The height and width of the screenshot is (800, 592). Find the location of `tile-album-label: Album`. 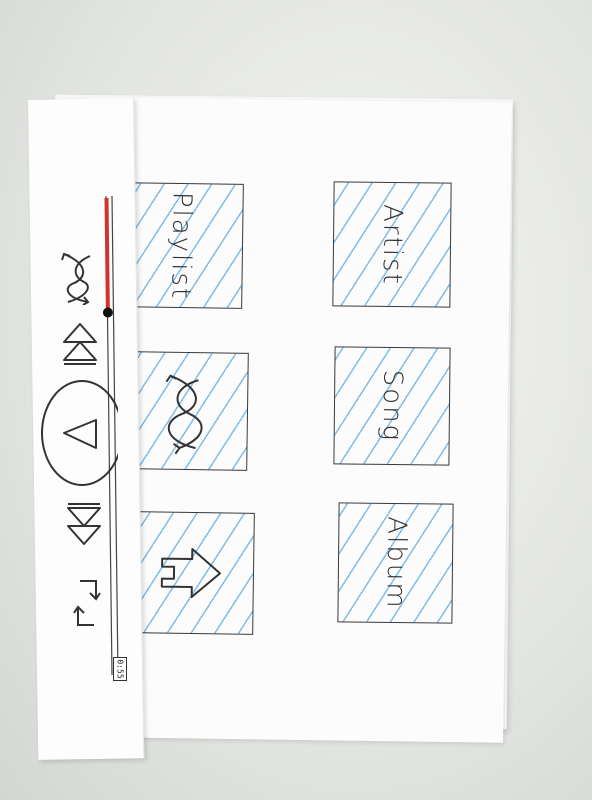

tile-album-label: Album is located at coordinates (395, 563).